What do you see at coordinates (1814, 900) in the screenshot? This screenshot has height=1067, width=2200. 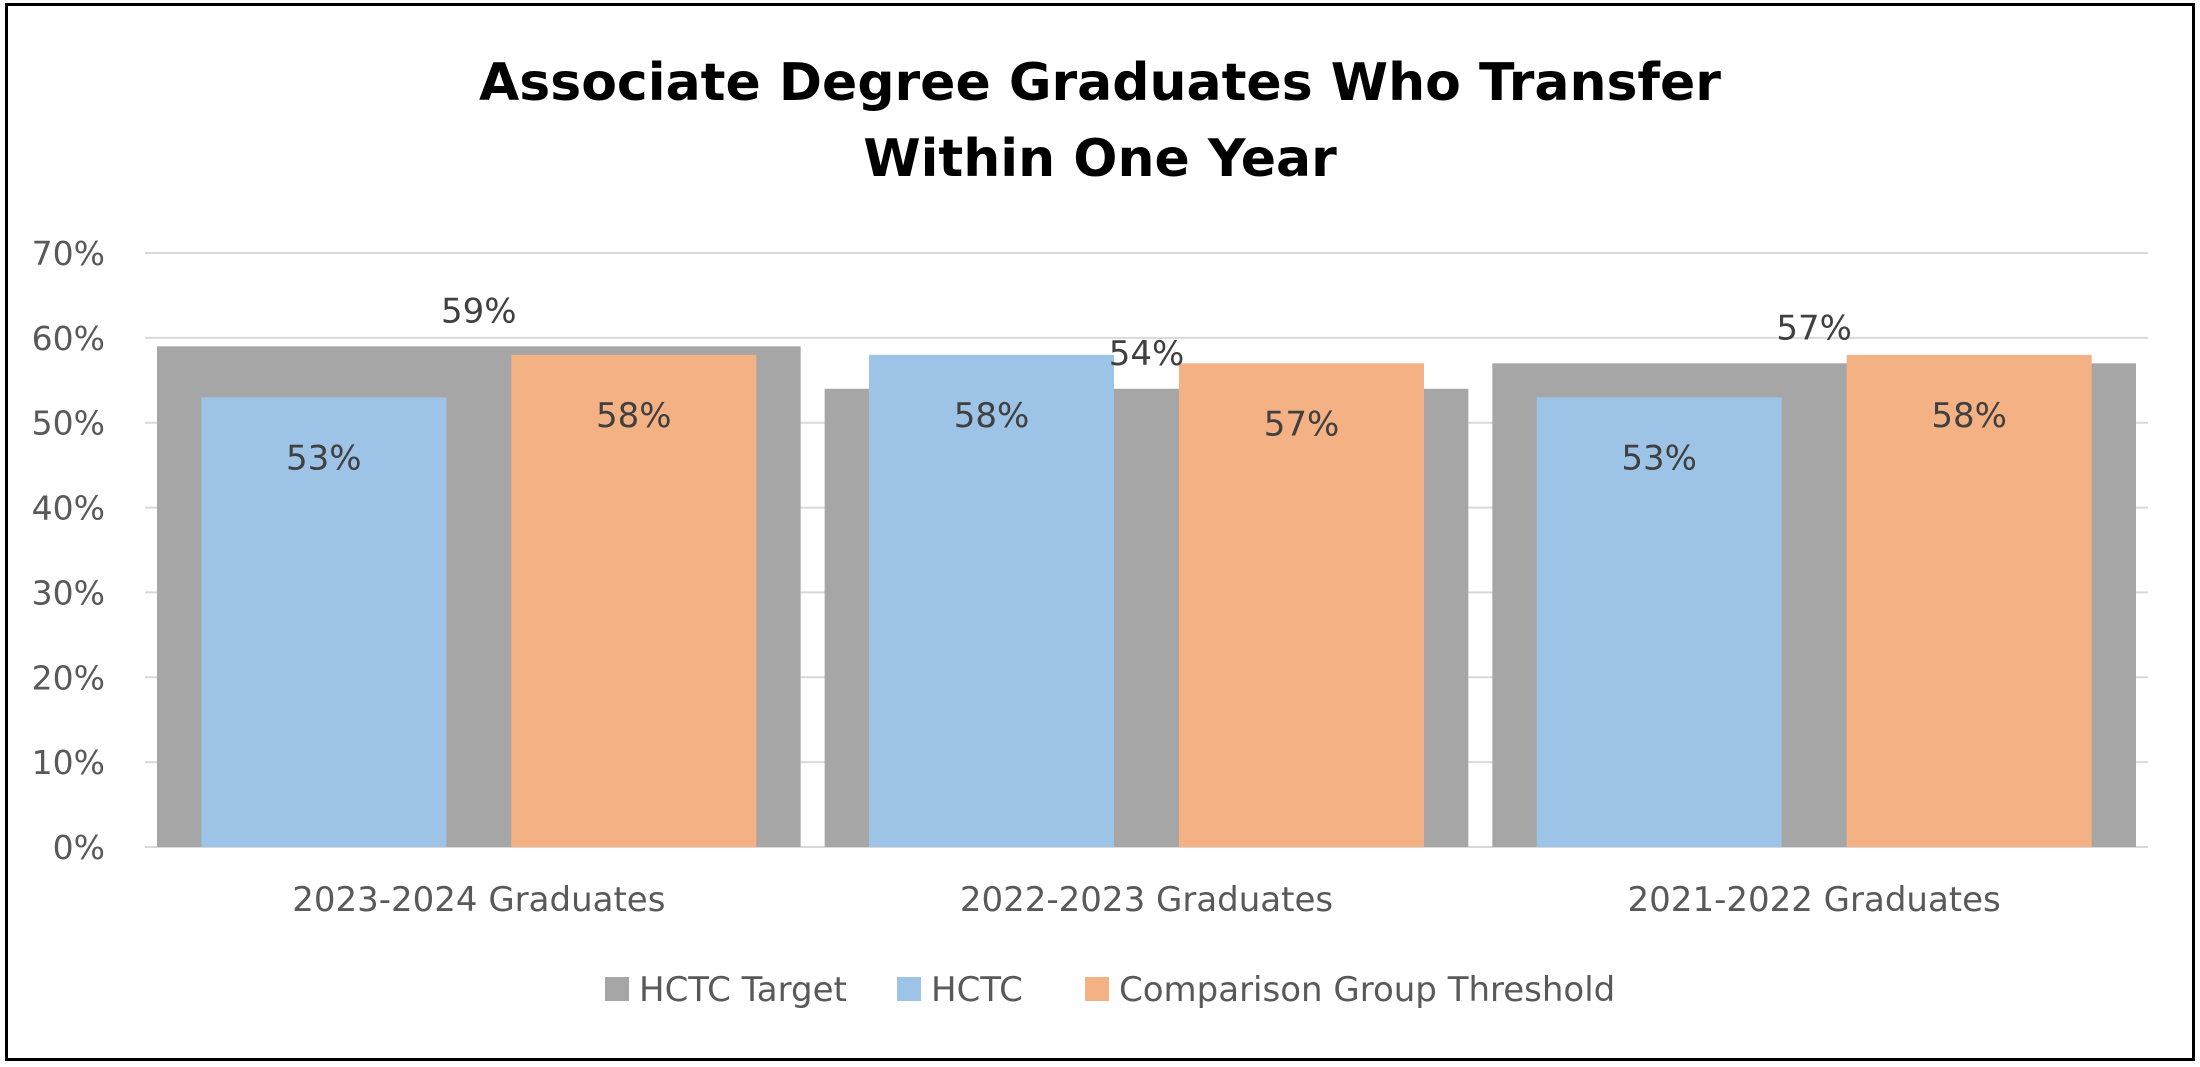 I see `x-category-label: 2021-2022 Graduates` at bounding box center [1814, 900].